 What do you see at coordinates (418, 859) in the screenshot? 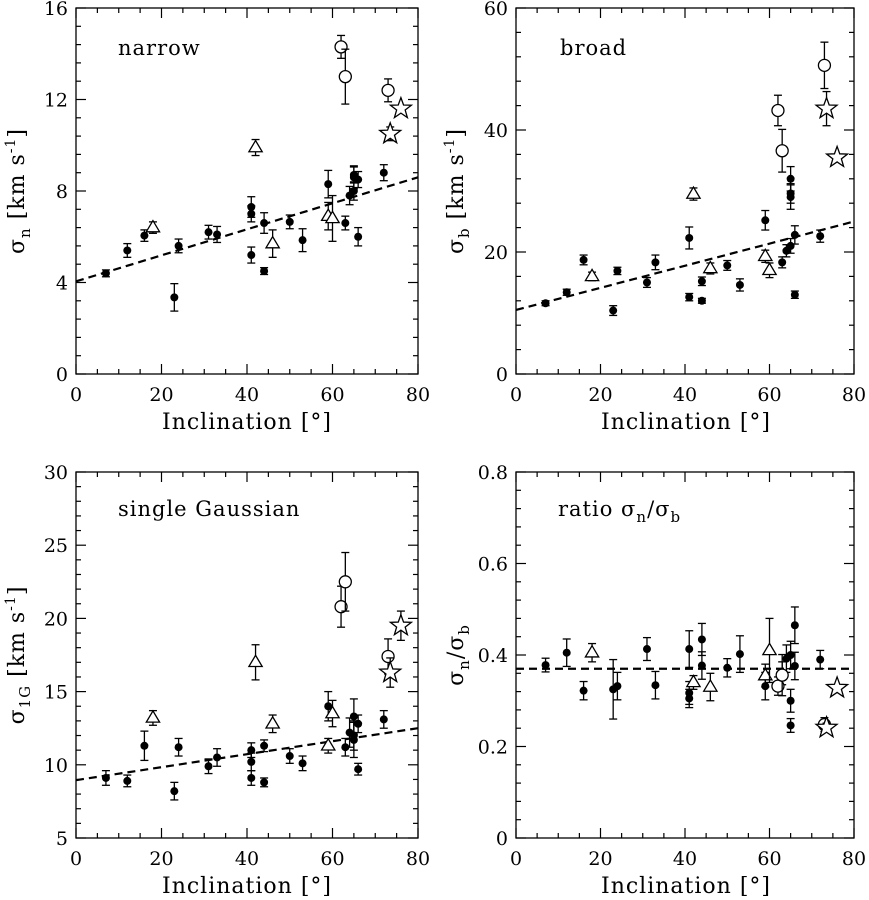
I see `x-tick-label: 80` at bounding box center [418, 859].